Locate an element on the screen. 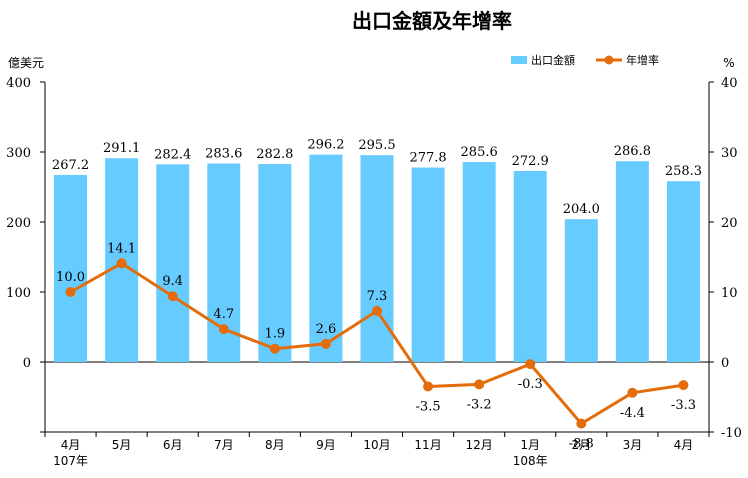 Image resolution: width=748 pixels, height=478 pixels. bar-value-label: 272.9 is located at coordinates (530, 161).